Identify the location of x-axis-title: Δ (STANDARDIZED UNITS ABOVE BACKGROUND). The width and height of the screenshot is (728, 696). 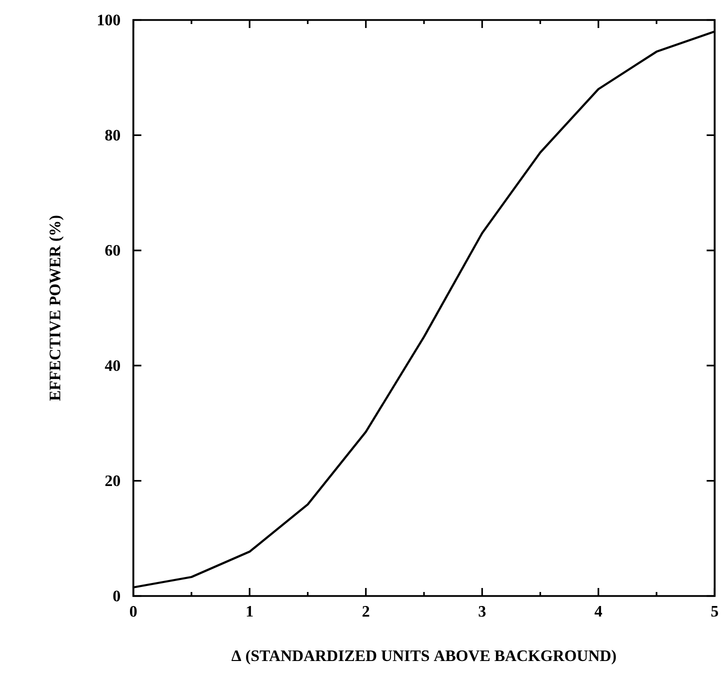
(424, 657).